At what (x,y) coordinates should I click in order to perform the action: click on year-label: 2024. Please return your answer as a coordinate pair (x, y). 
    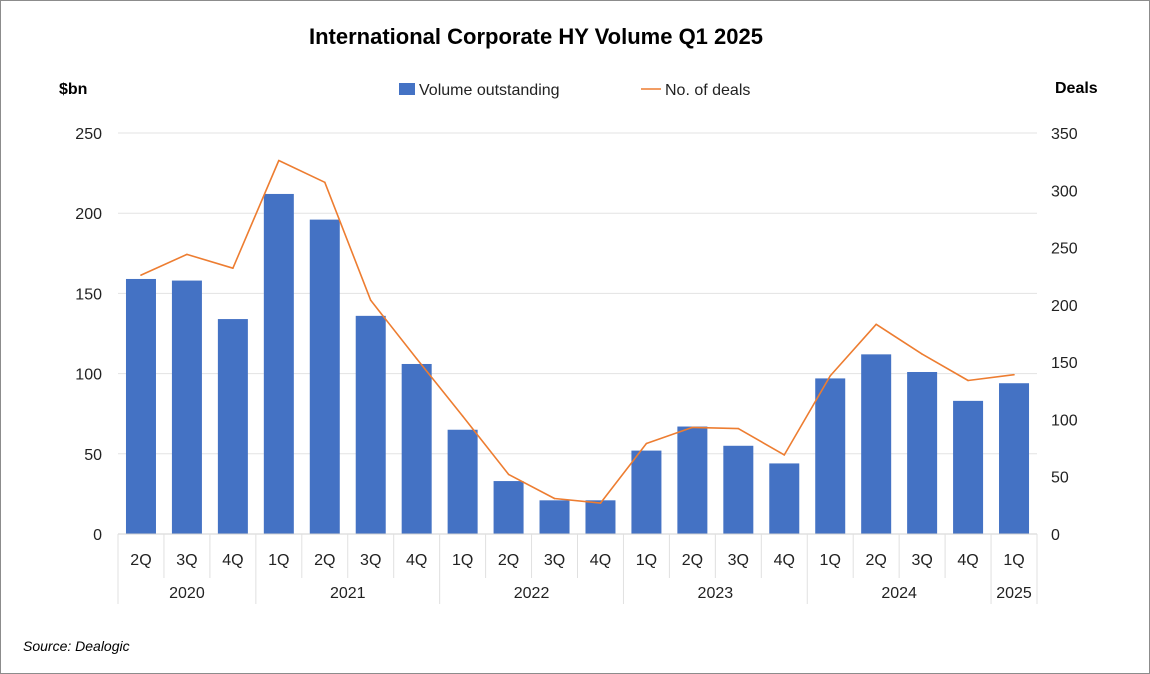
    Looking at the image, I should click on (899, 593).